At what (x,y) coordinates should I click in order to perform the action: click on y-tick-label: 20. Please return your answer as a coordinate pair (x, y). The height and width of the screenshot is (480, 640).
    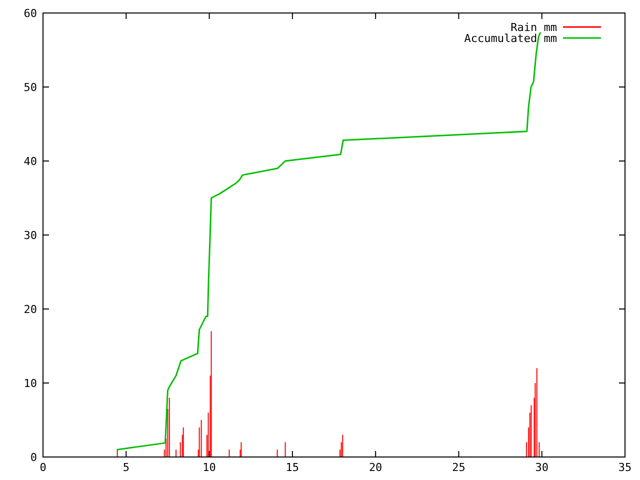
    Looking at the image, I should click on (30, 309).